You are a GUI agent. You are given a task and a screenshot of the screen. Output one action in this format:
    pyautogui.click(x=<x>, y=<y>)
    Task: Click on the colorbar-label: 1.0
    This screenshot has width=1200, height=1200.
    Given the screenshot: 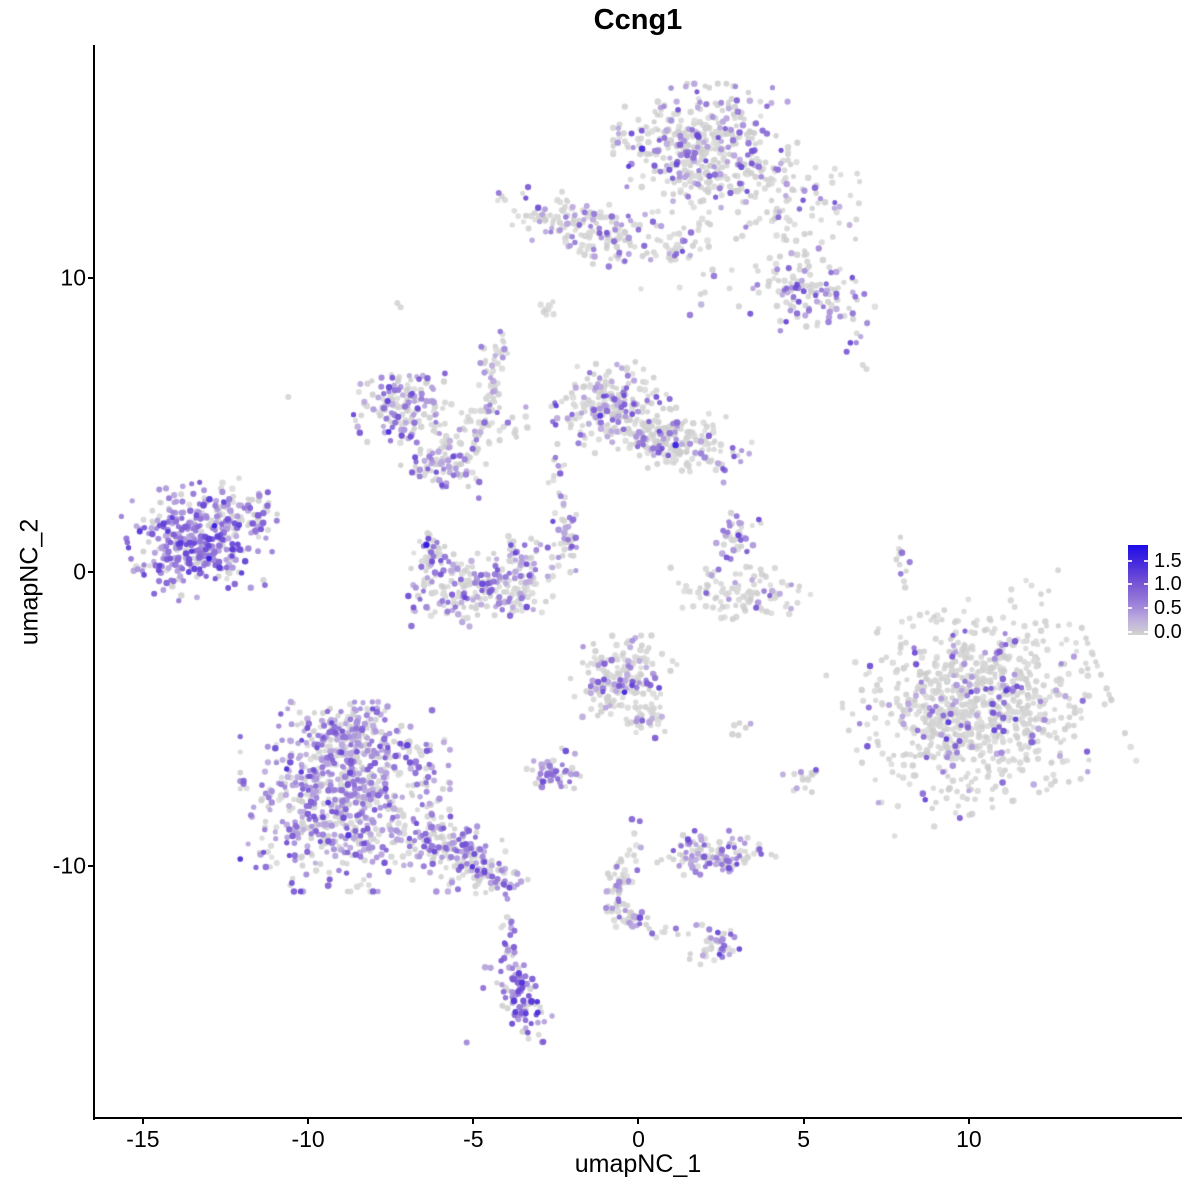 What is the action you would take?
    pyautogui.click(x=1168, y=584)
    